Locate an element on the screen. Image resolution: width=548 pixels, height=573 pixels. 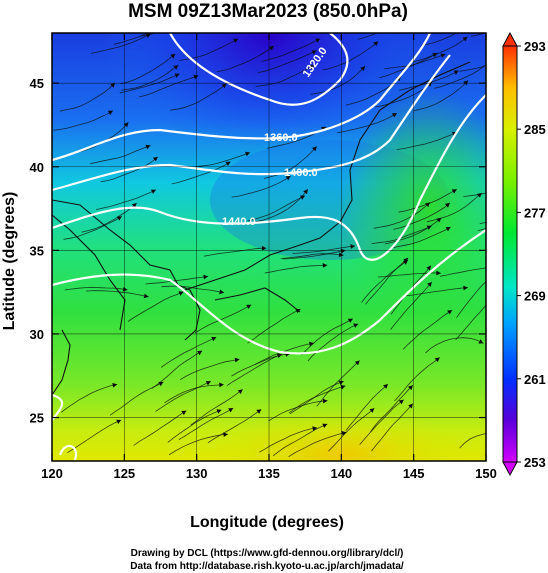
contour-label-1400: 1400.0 is located at coordinates (301, 173).